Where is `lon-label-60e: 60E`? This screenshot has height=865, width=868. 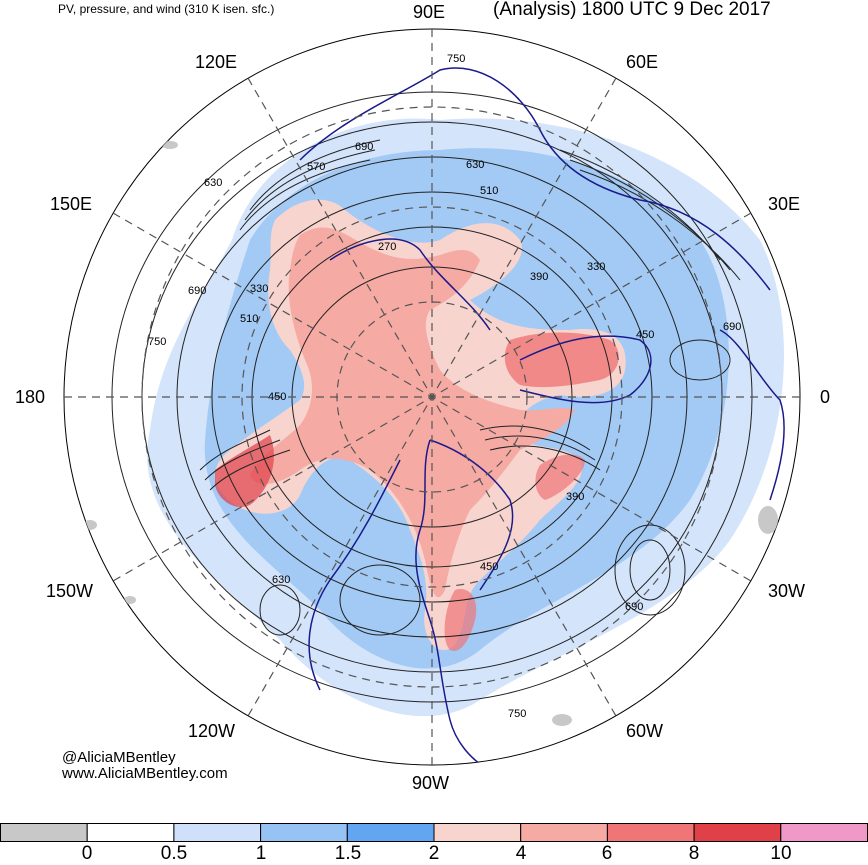 lon-label-60e: 60E is located at coordinates (642, 62).